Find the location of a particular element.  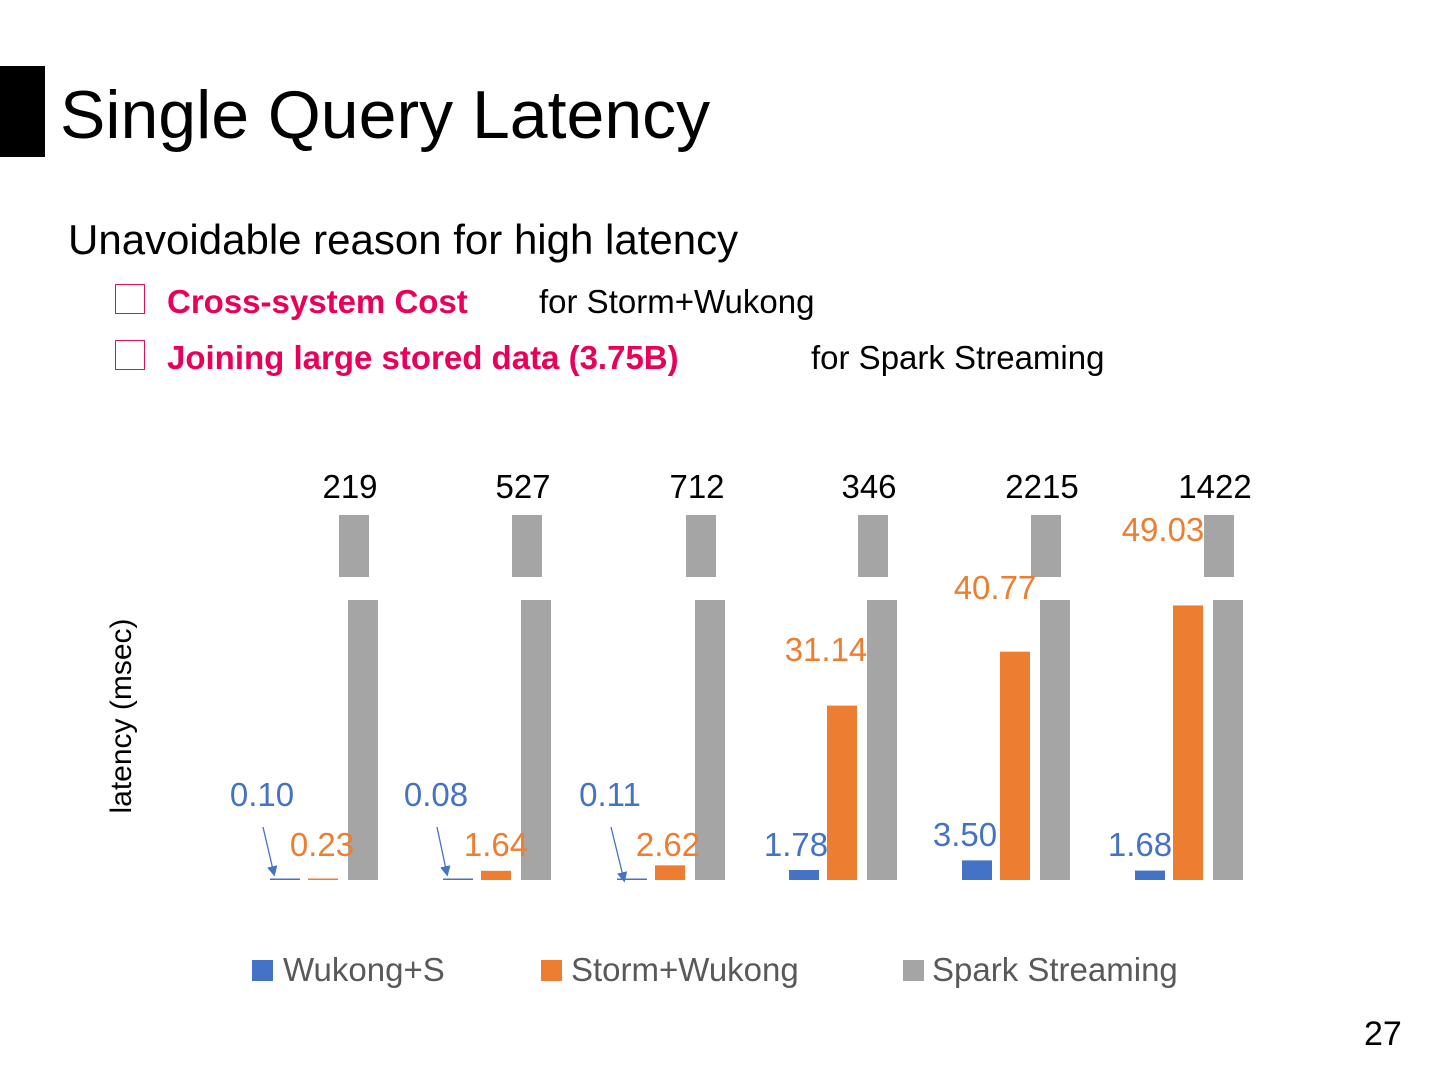

bullet-highlight: Joining large stored data (3.75B) is located at coordinates (423, 357).